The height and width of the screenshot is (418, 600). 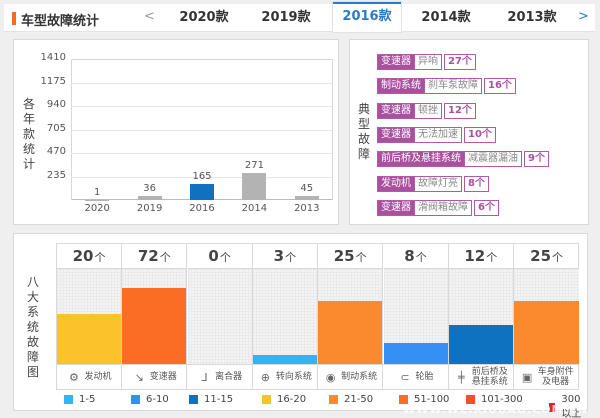 I want to click on fault-description: 减震器漏油, so click(x=493, y=159).